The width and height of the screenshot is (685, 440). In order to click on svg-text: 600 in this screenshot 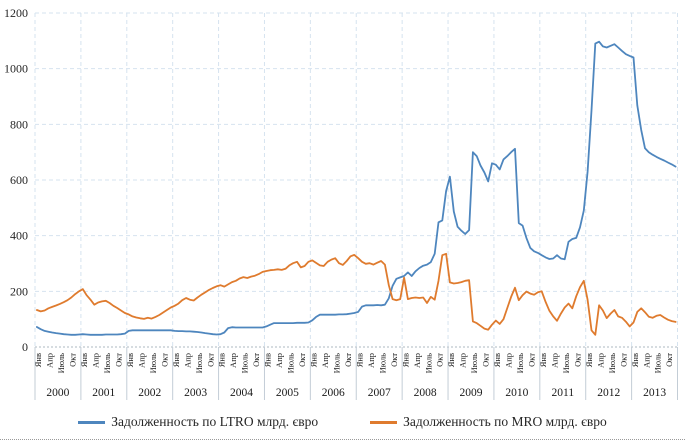, I will do `click(19, 180)`.